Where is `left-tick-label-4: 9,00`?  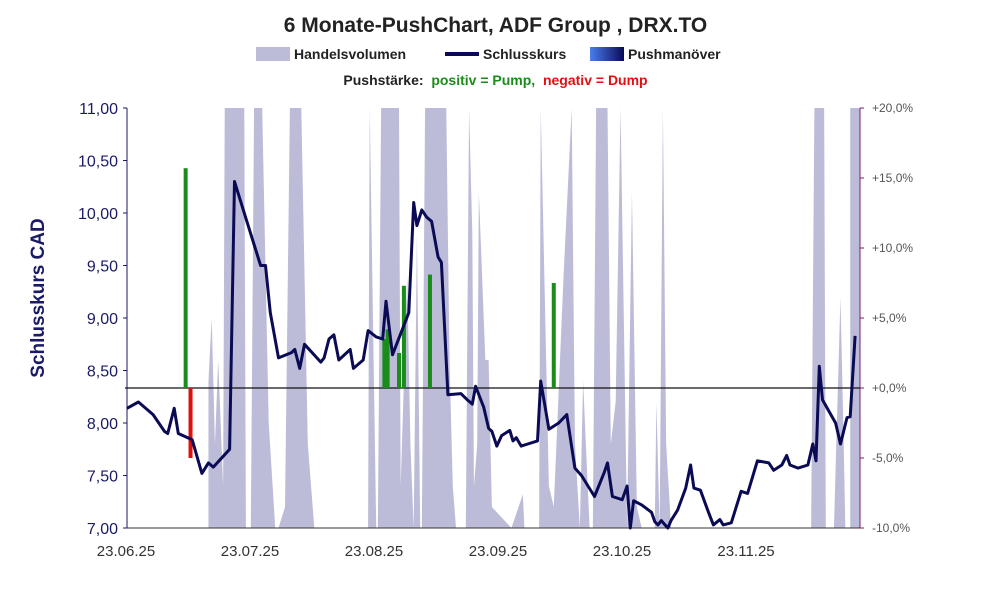 left-tick-label-4: 9,00 is located at coordinates (102, 319).